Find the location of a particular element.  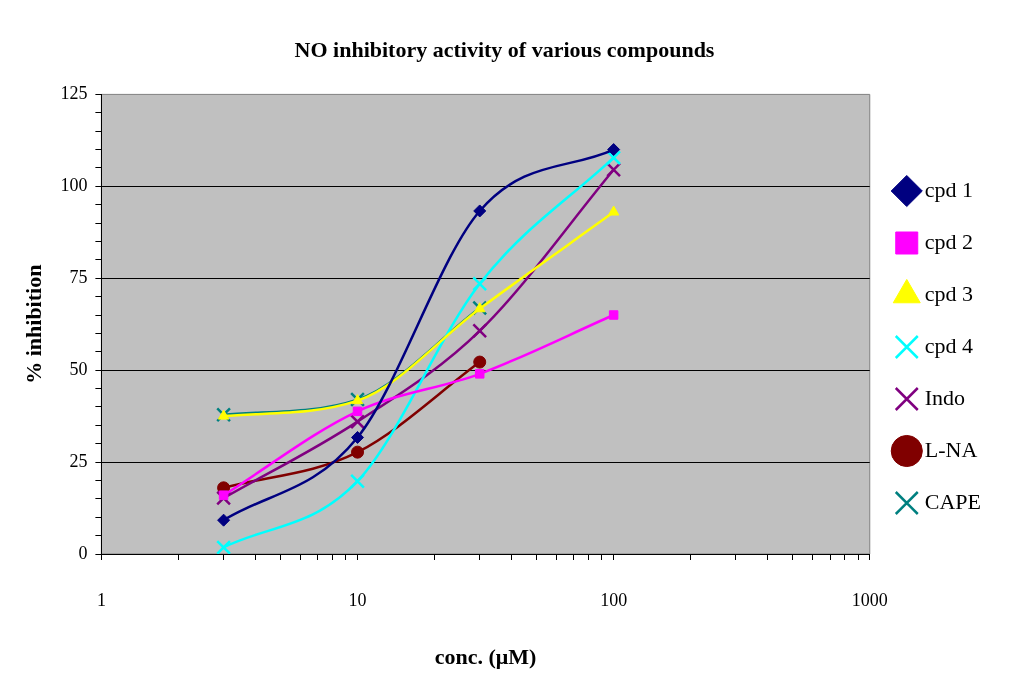

legend-label: cpd 2 is located at coordinates (949, 241).